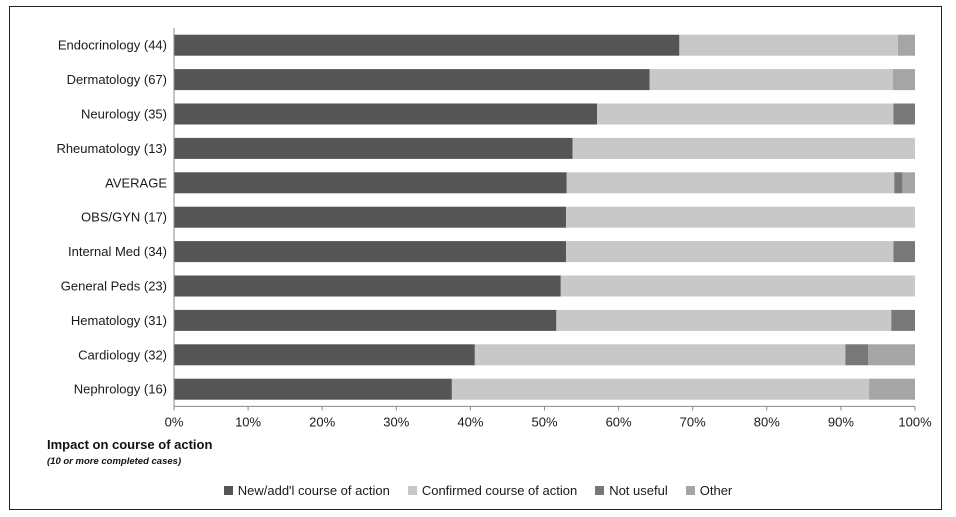 Image resolution: width=956 pixels, height=517 pixels. I want to click on category-label: Nephrology (16), so click(120, 389).